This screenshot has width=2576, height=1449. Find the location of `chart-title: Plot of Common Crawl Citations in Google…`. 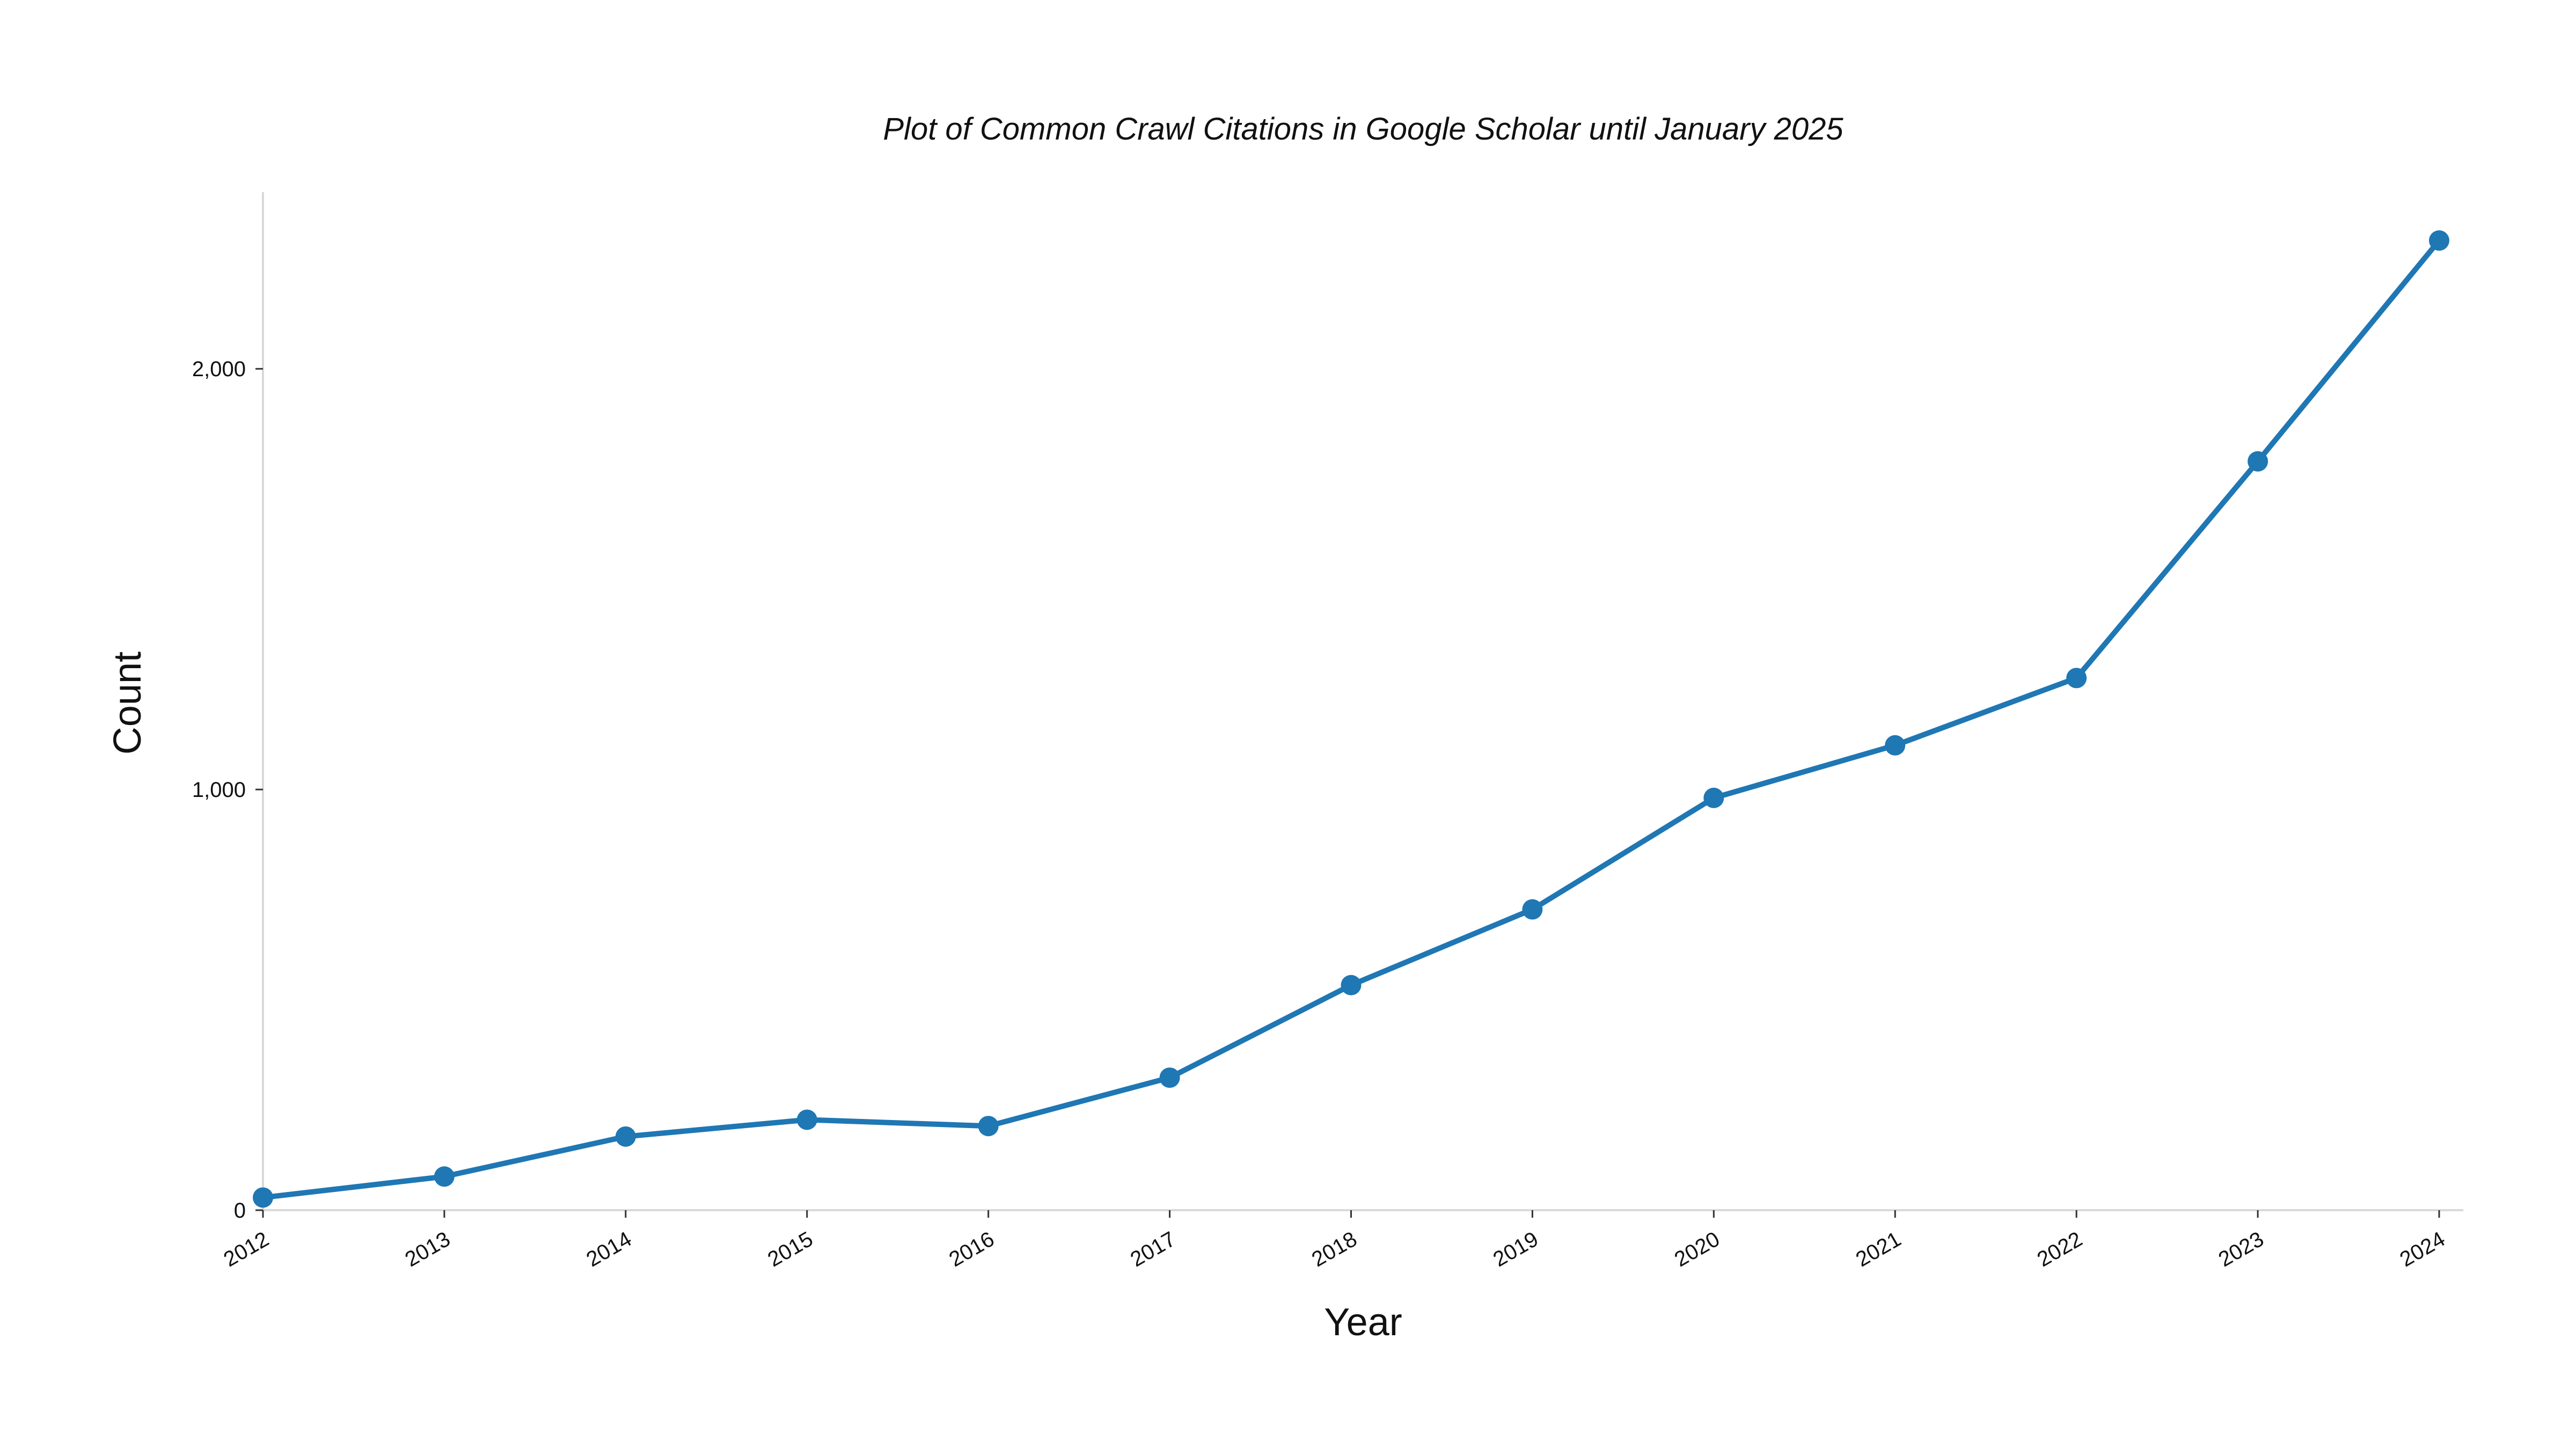

chart-title: Plot of Common Crawl Citations in Google… is located at coordinates (1363, 129).